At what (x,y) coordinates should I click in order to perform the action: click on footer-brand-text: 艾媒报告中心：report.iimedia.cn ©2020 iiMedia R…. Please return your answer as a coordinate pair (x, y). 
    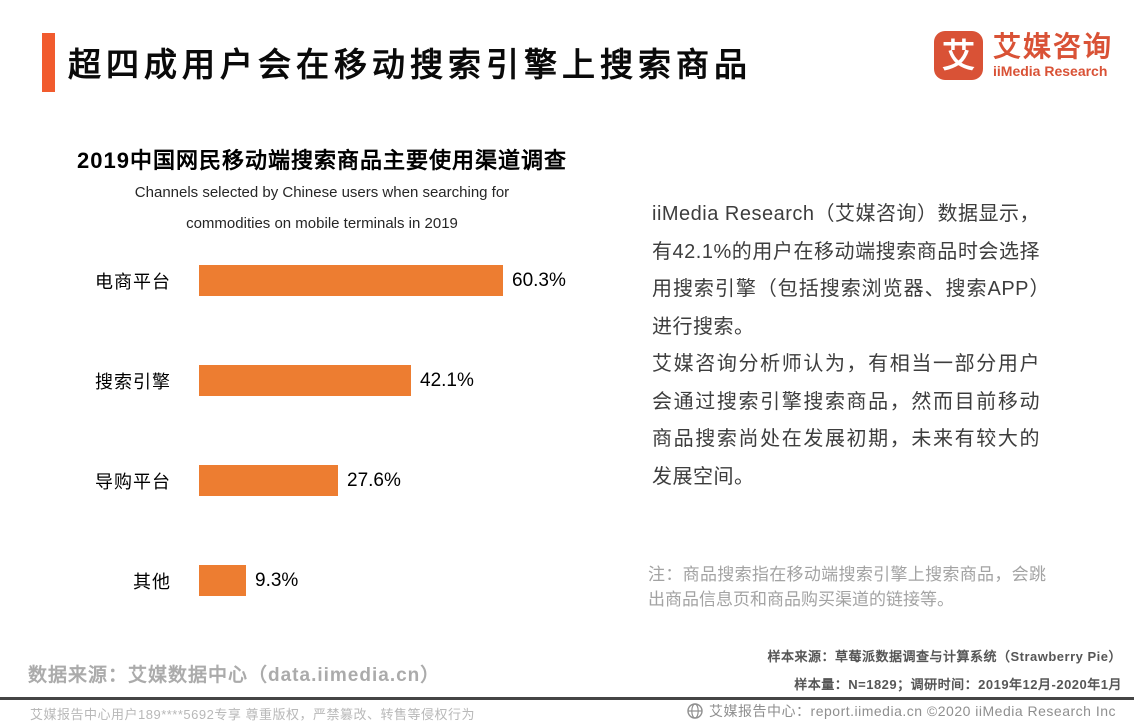
    Looking at the image, I should click on (912, 711).